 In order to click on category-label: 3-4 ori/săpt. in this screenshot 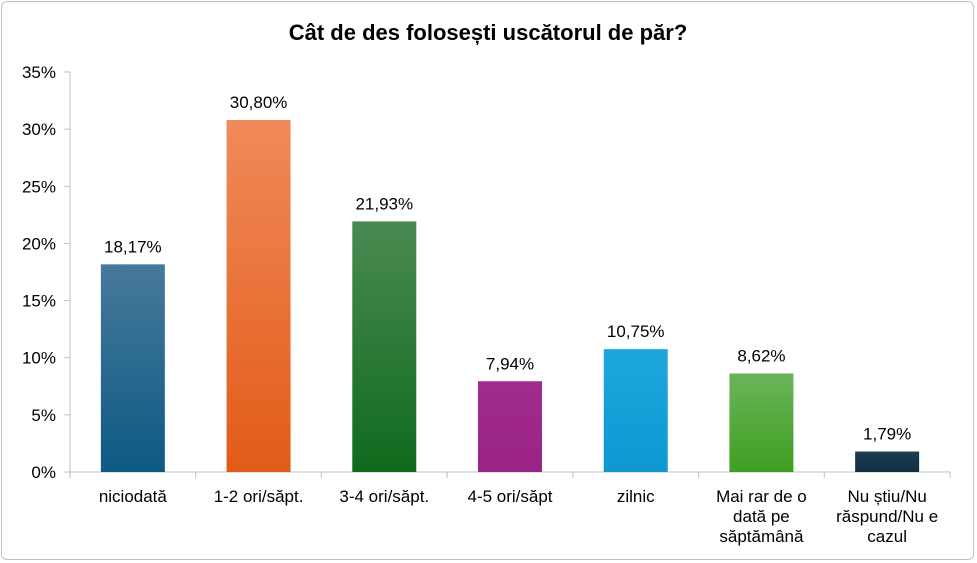, I will do `click(384, 496)`.